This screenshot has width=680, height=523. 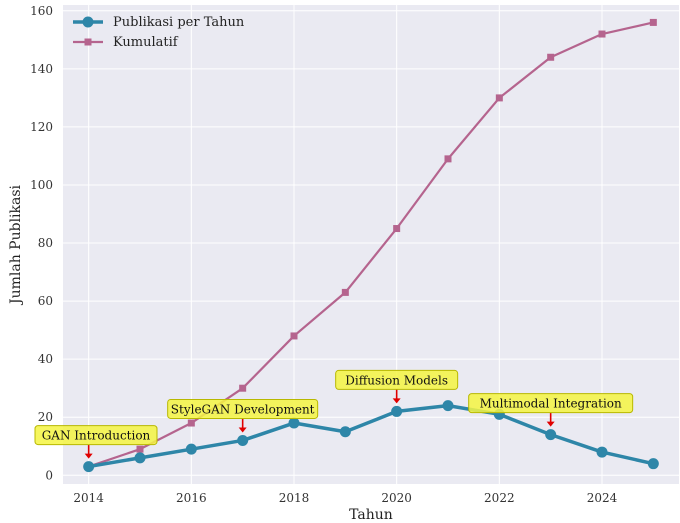 I want to click on annotation: Diffusion Models, so click(x=397, y=386).